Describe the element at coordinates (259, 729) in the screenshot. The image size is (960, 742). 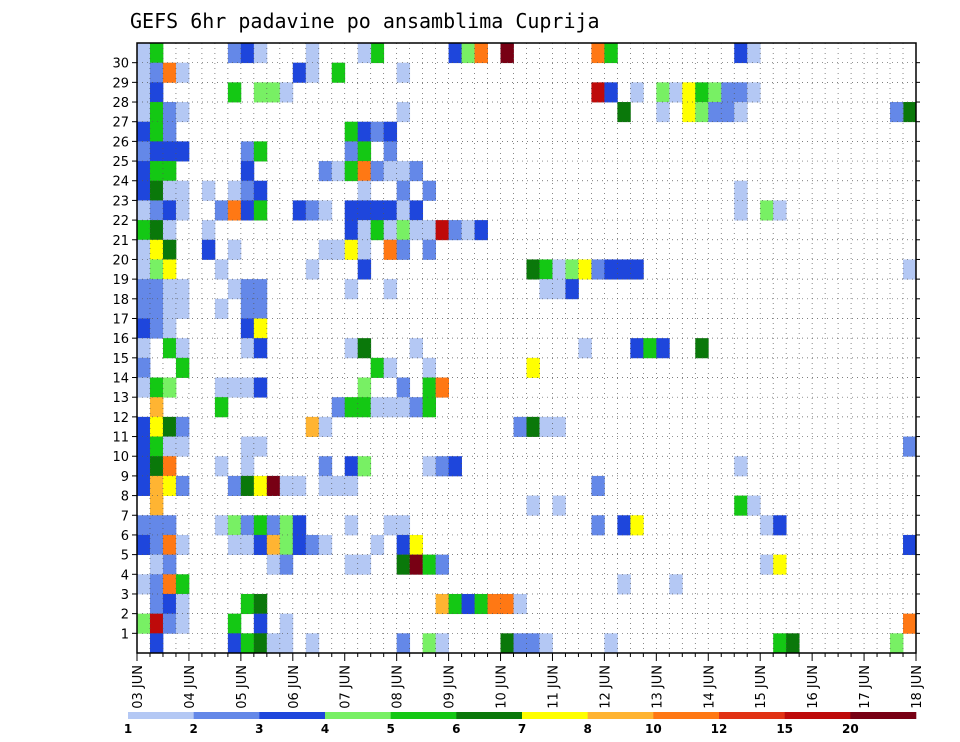
I see `colorbar-label: 3` at that location.